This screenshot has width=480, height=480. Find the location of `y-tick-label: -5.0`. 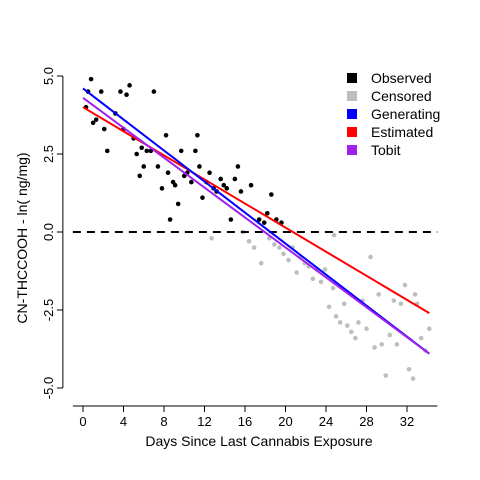

y-tick-label: -5.0 is located at coordinates (48, 388).